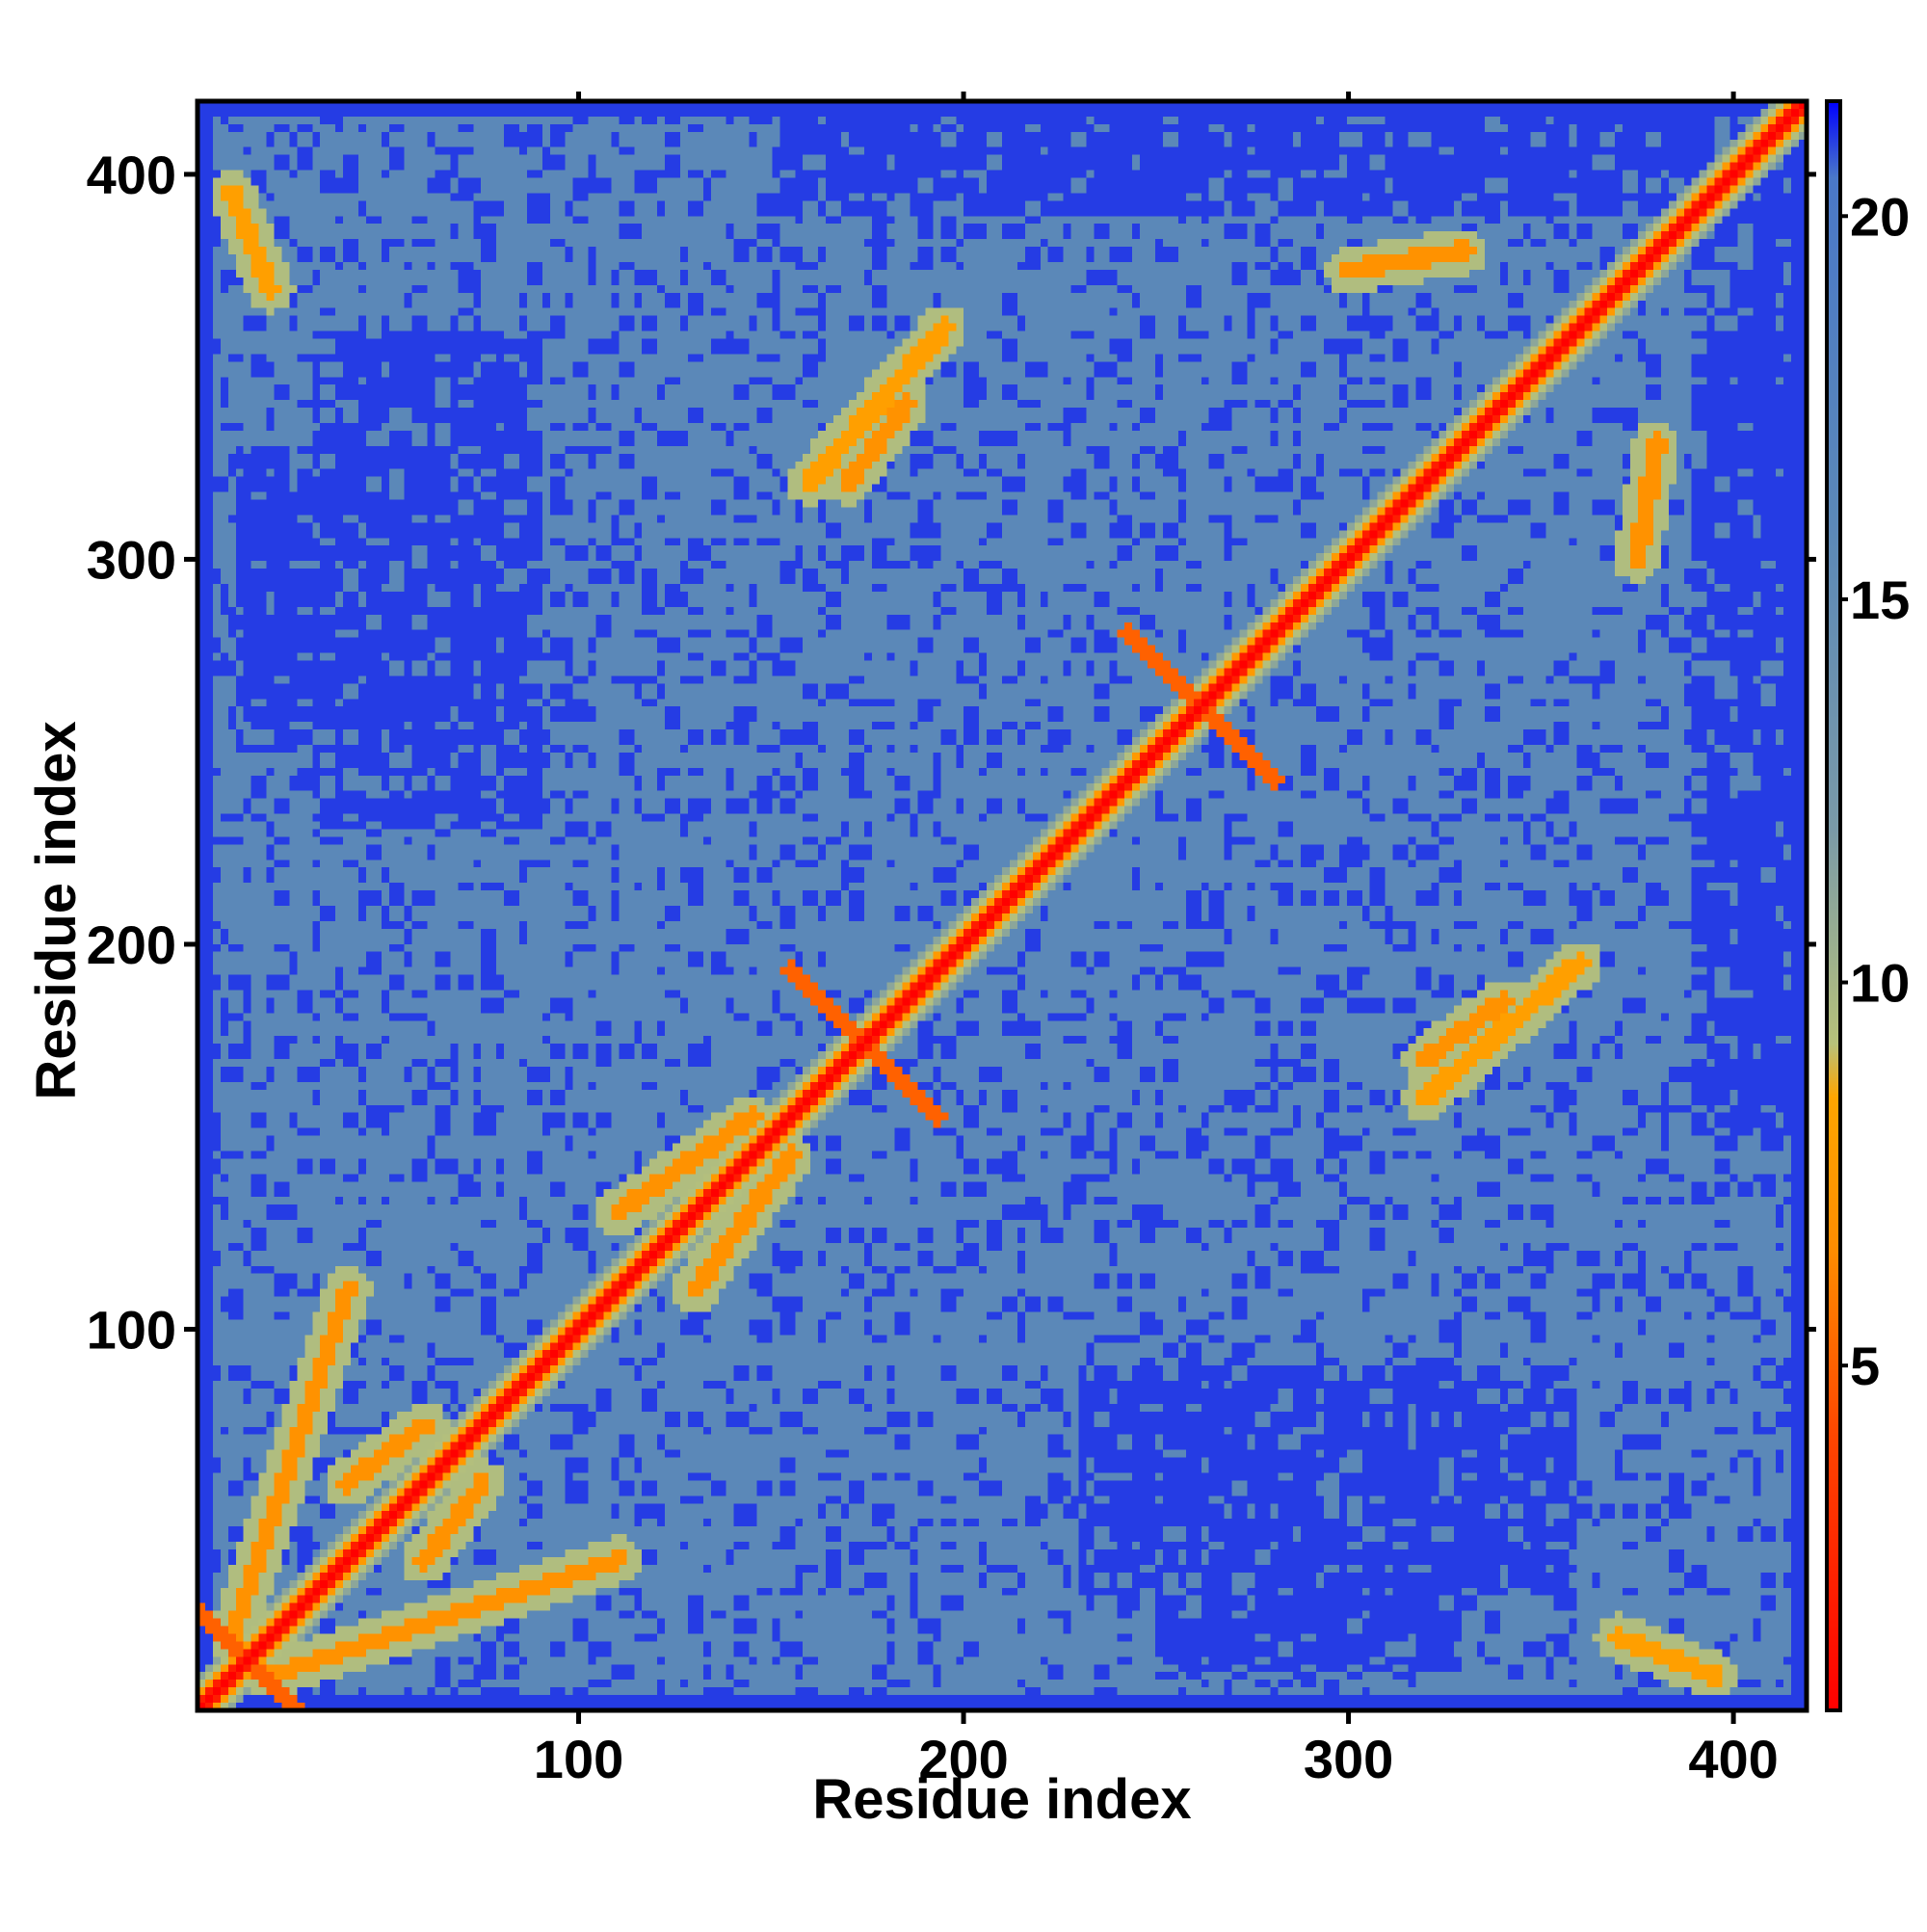  I want to click on y-tick-label: 300, so click(131, 559).